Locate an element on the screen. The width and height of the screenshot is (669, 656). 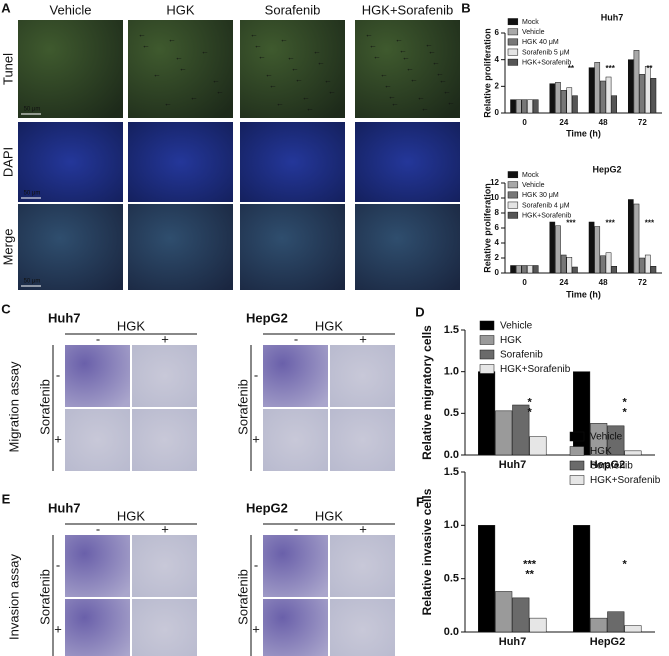
x-tick-label: HepG2 is located at coordinates (607, 642).